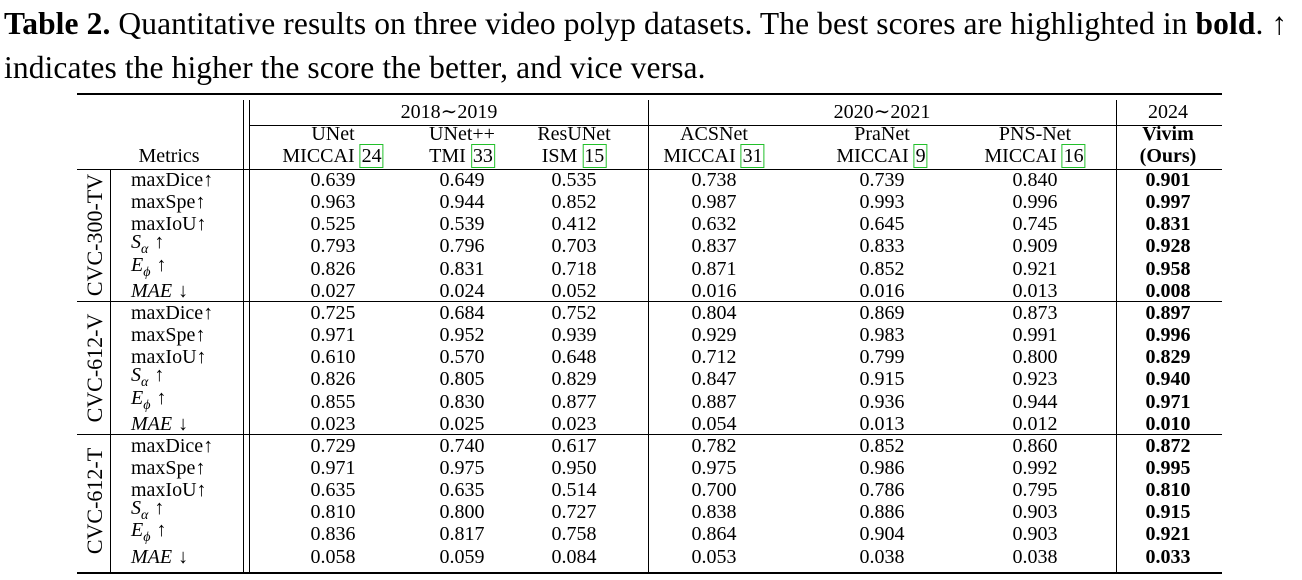 This screenshot has height=580, width=1302. What do you see at coordinates (1035, 423) in the screenshot?
I see `score-cell: 0.012` at bounding box center [1035, 423].